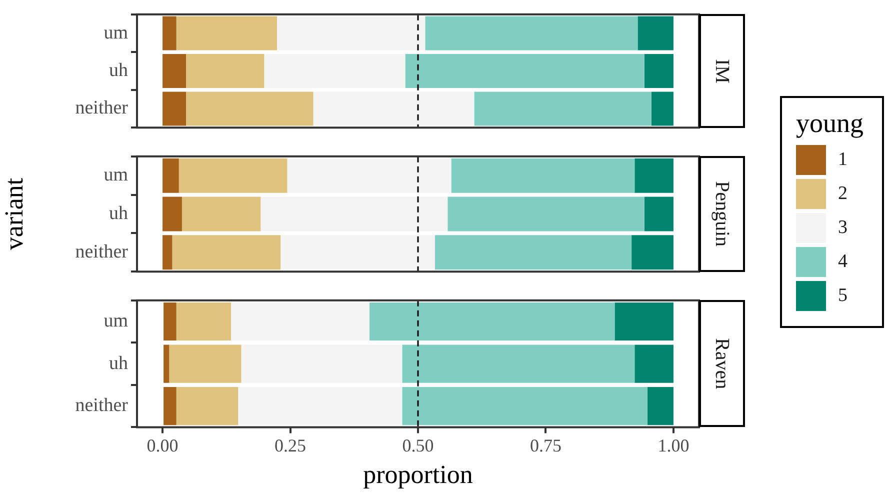 The width and height of the screenshot is (885, 500). What do you see at coordinates (14, 213) in the screenshot?
I see `y-axis-title: variant` at bounding box center [14, 213].